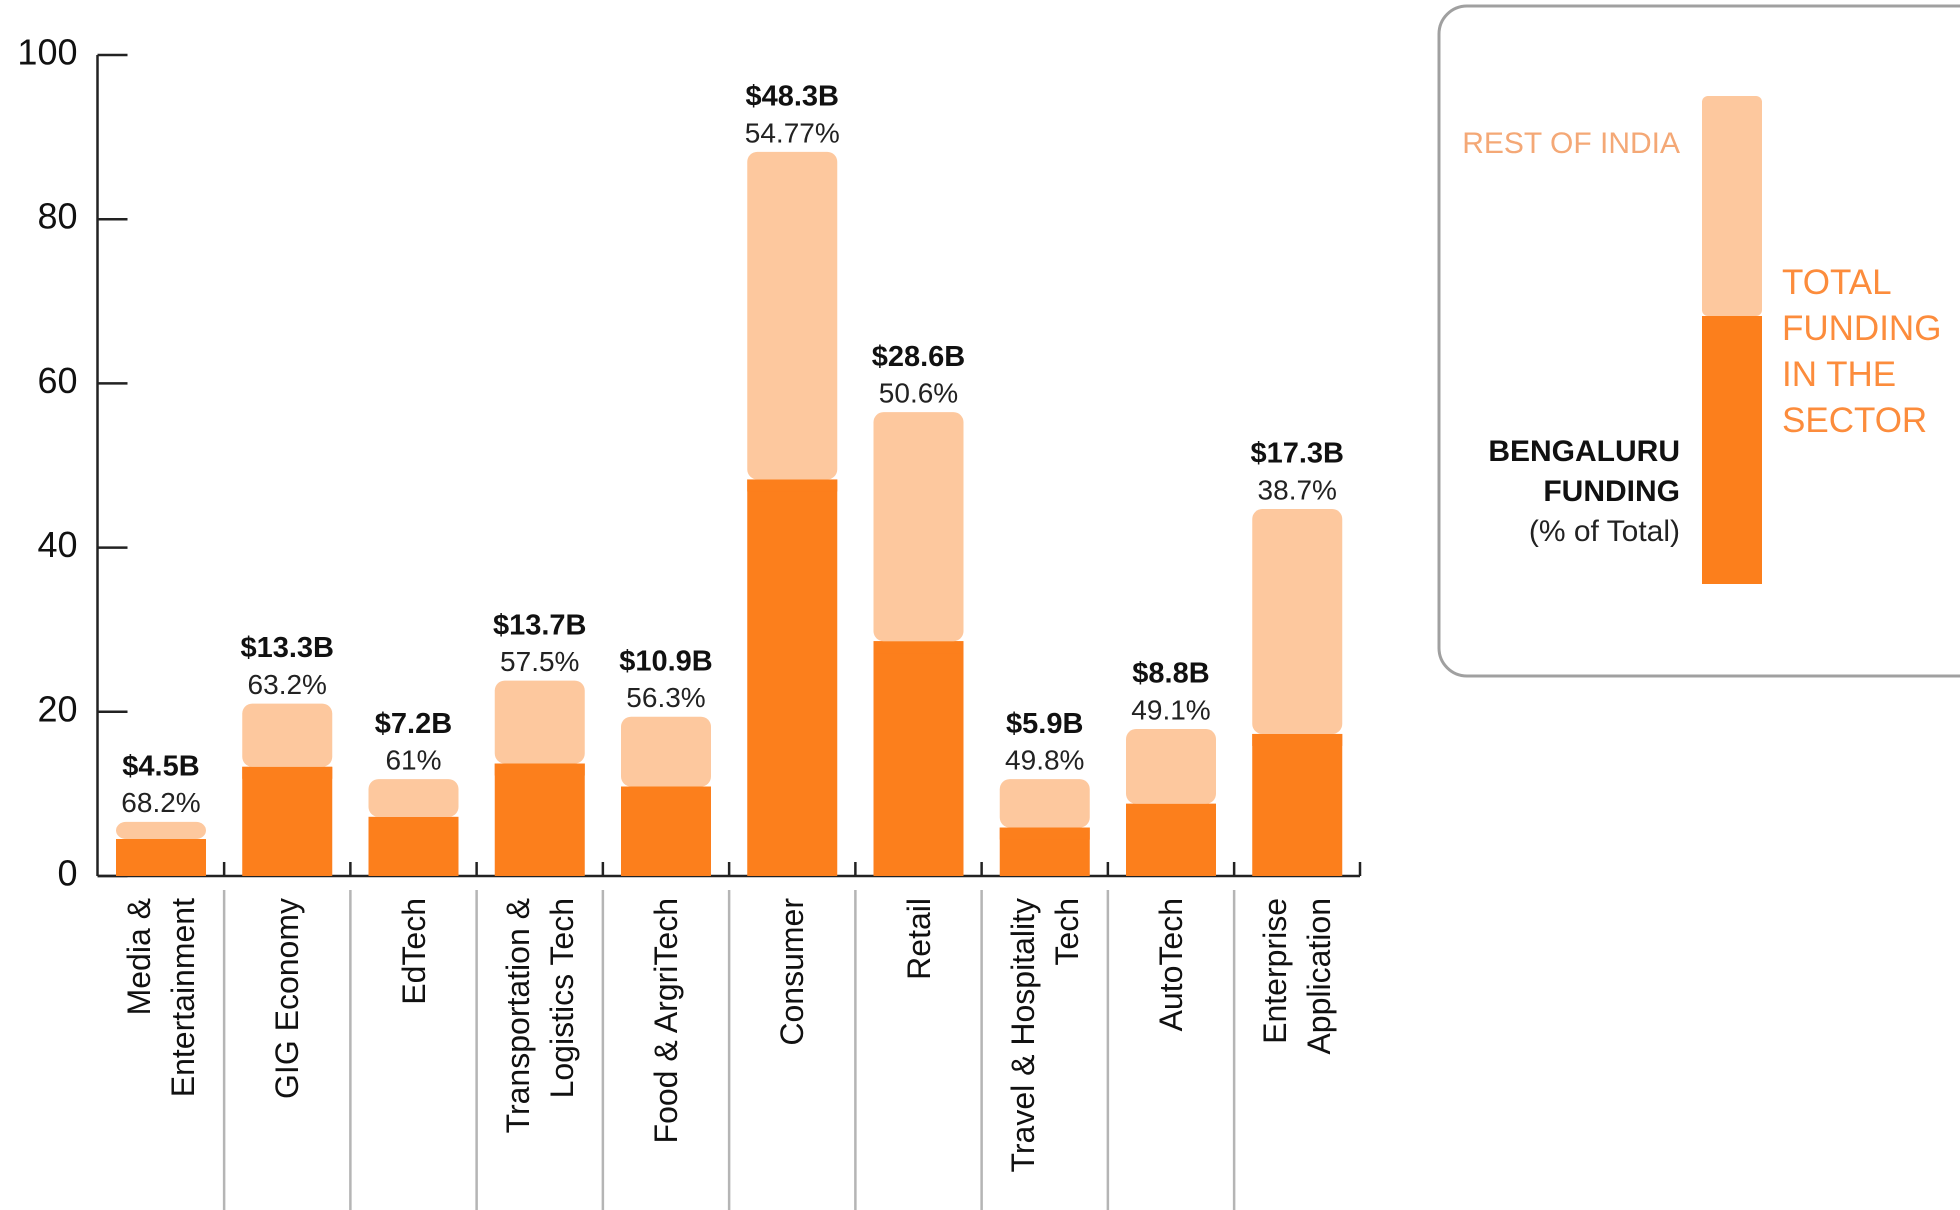 The image size is (1960, 1210). Describe the element at coordinates (918, 939) in the screenshot. I see `x-tick-label: Retail` at that location.